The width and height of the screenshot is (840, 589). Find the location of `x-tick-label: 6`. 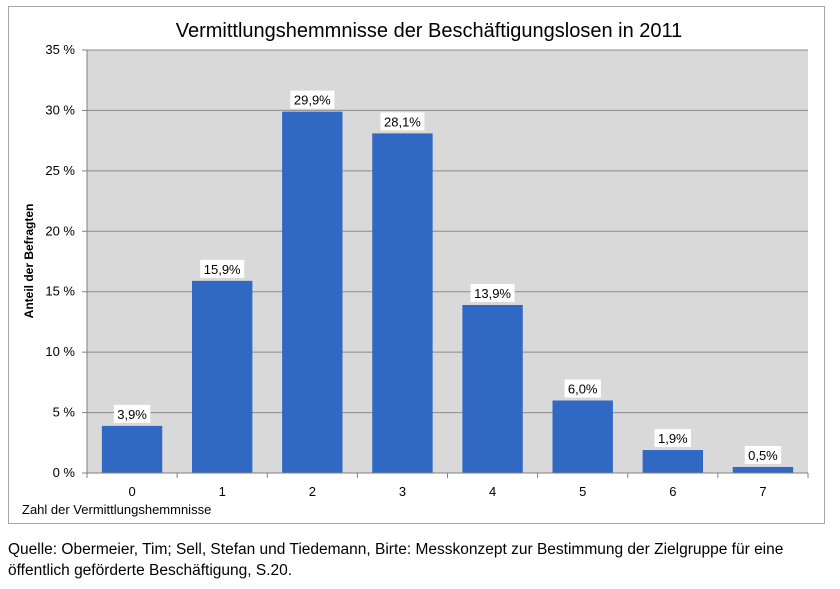

x-tick-label: 6 is located at coordinates (672, 491).